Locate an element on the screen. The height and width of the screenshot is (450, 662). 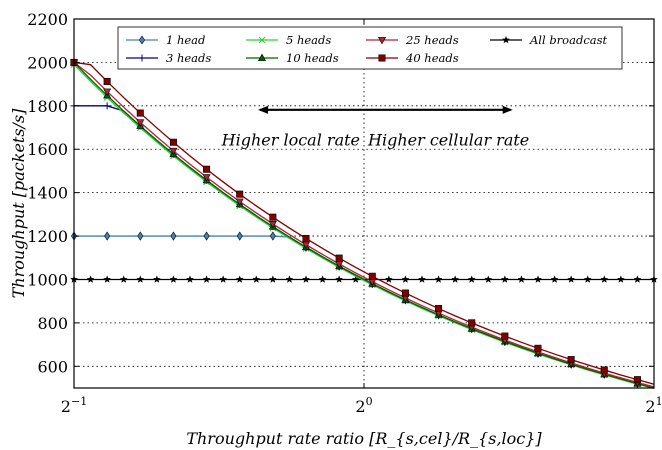
y-tick-label: 1000 is located at coordinates (47, 279).